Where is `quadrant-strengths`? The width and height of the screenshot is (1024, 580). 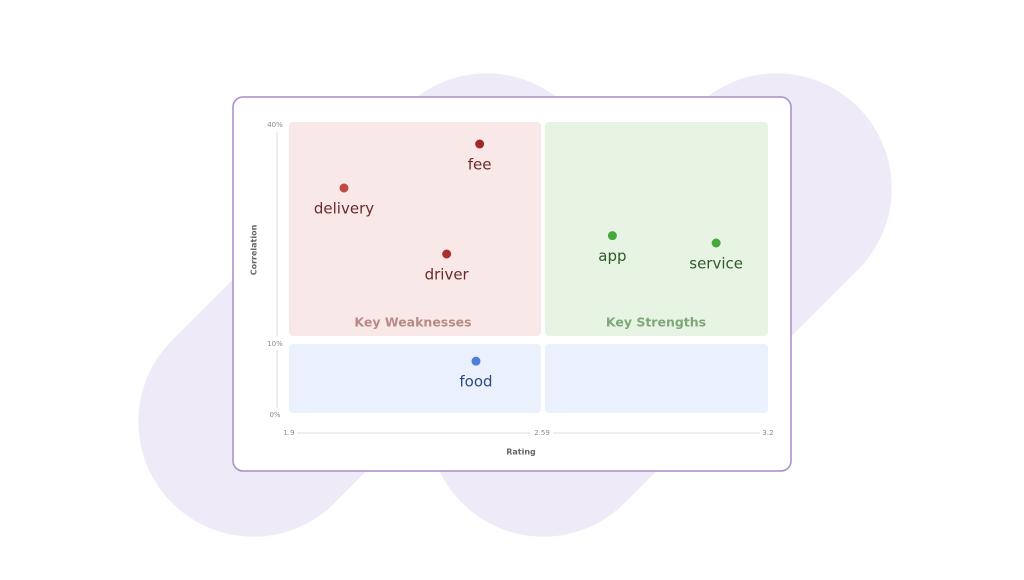
quadrant-strengths is located at coordinates (656, 229).